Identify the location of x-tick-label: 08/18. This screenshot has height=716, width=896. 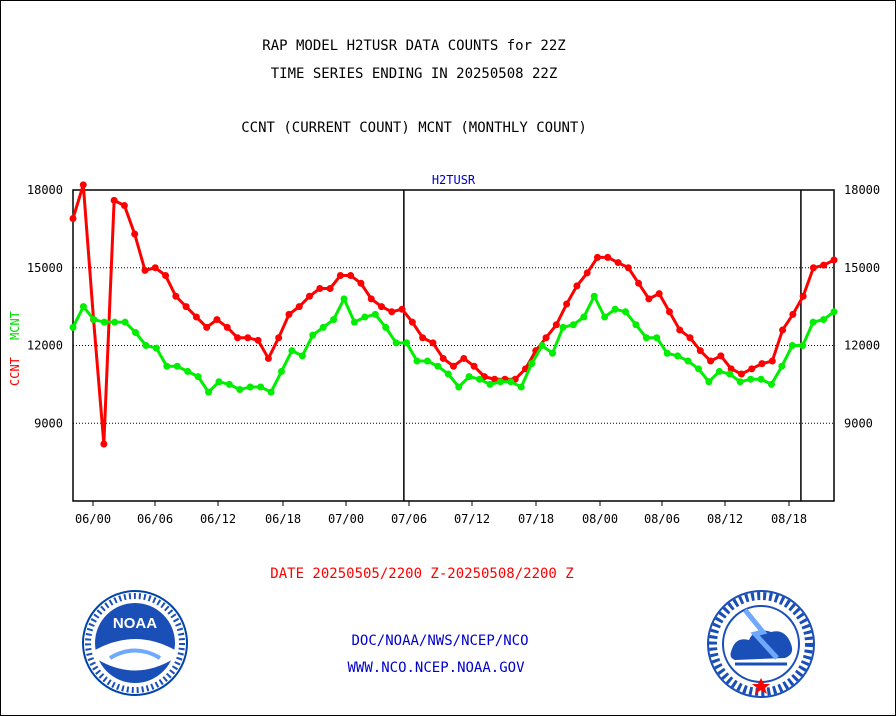
(789, 519).